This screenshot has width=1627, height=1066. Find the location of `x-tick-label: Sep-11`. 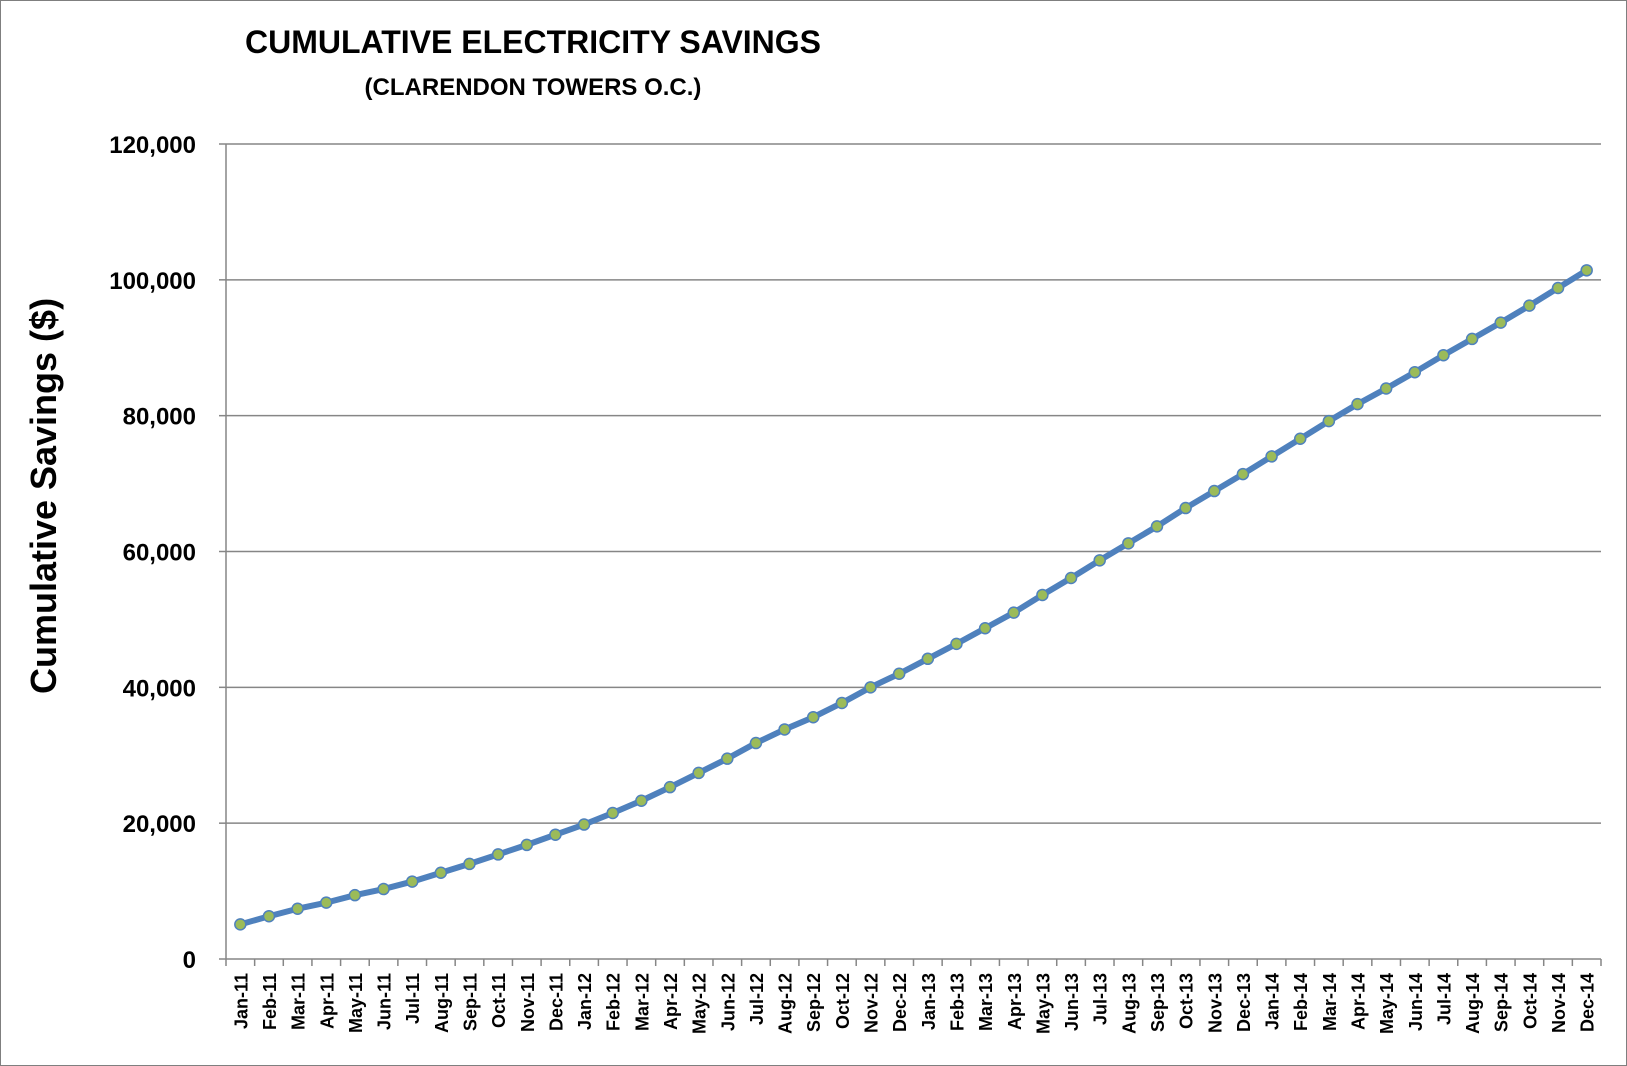

x-tick-label: Sep-11 is located at coordinates (470, 1002).